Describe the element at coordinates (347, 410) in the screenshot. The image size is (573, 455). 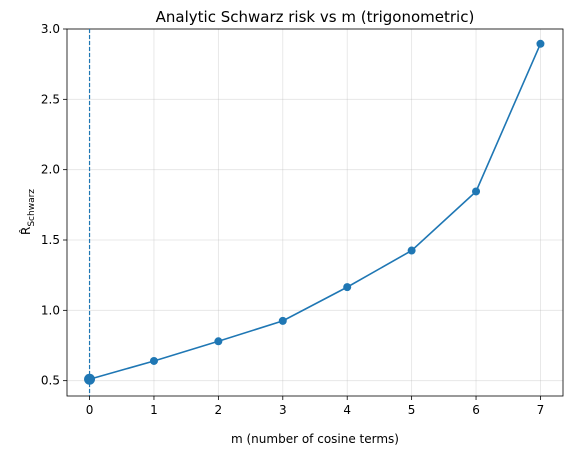
I see `x-tick-label: 4` at that location.